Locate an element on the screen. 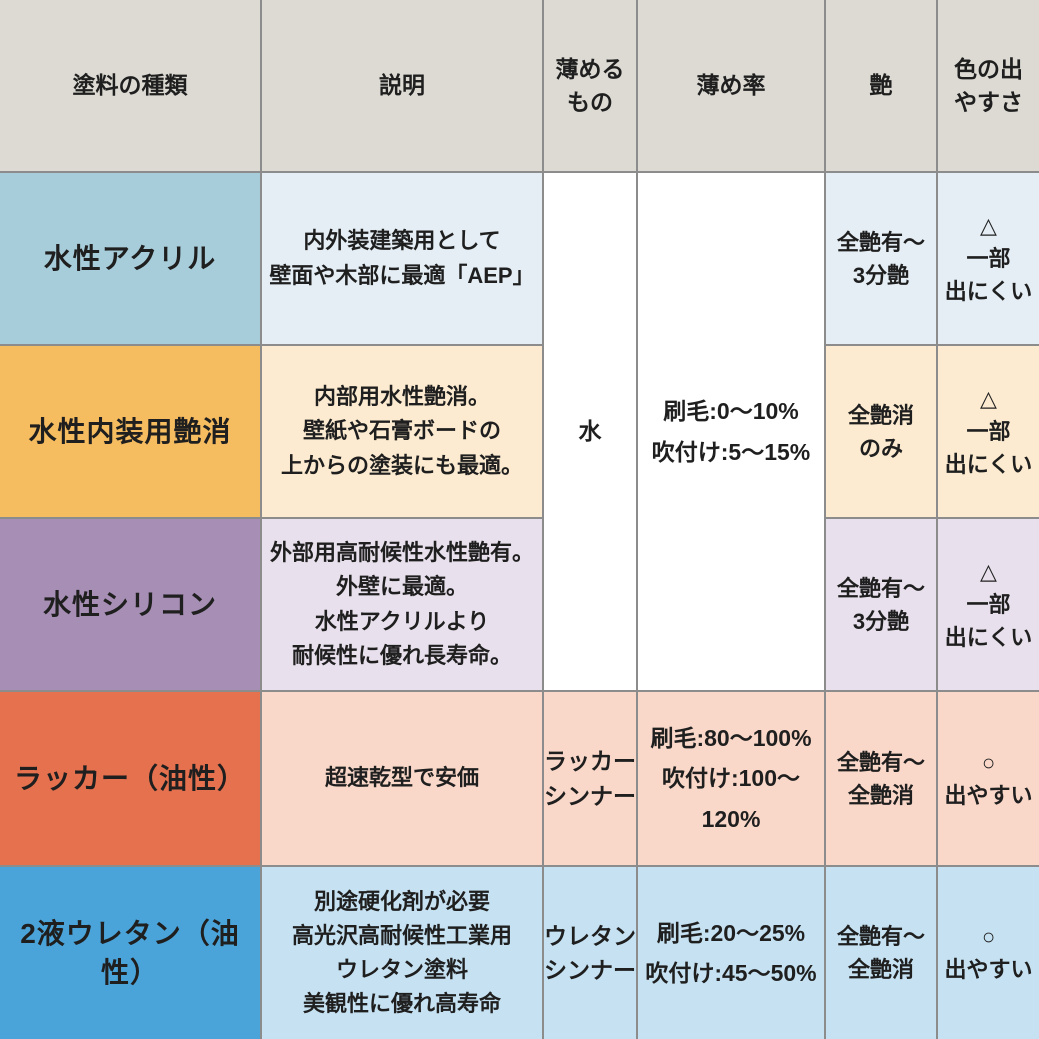 The width and height of the screenshot is (1039, 1039). paint-name-cell: 2液ウレタン（油性） is located at coordinates (131, 952).